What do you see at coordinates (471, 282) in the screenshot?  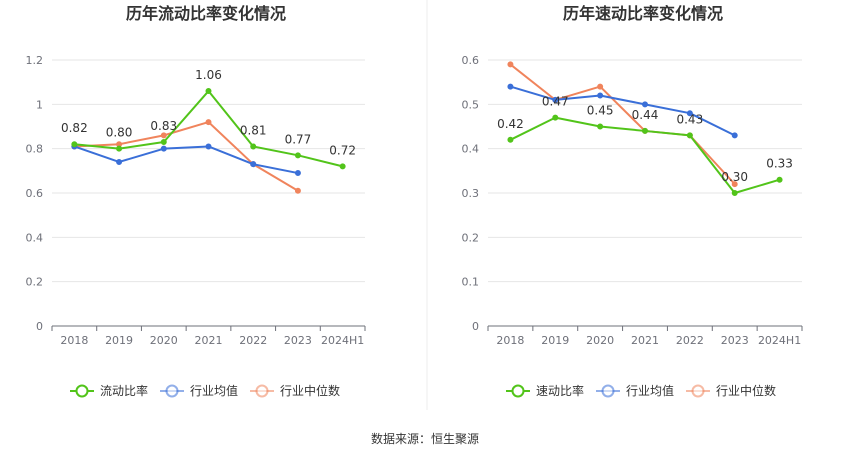 I see `y-tick-label: 0.1` at bounding box center [471, 282].